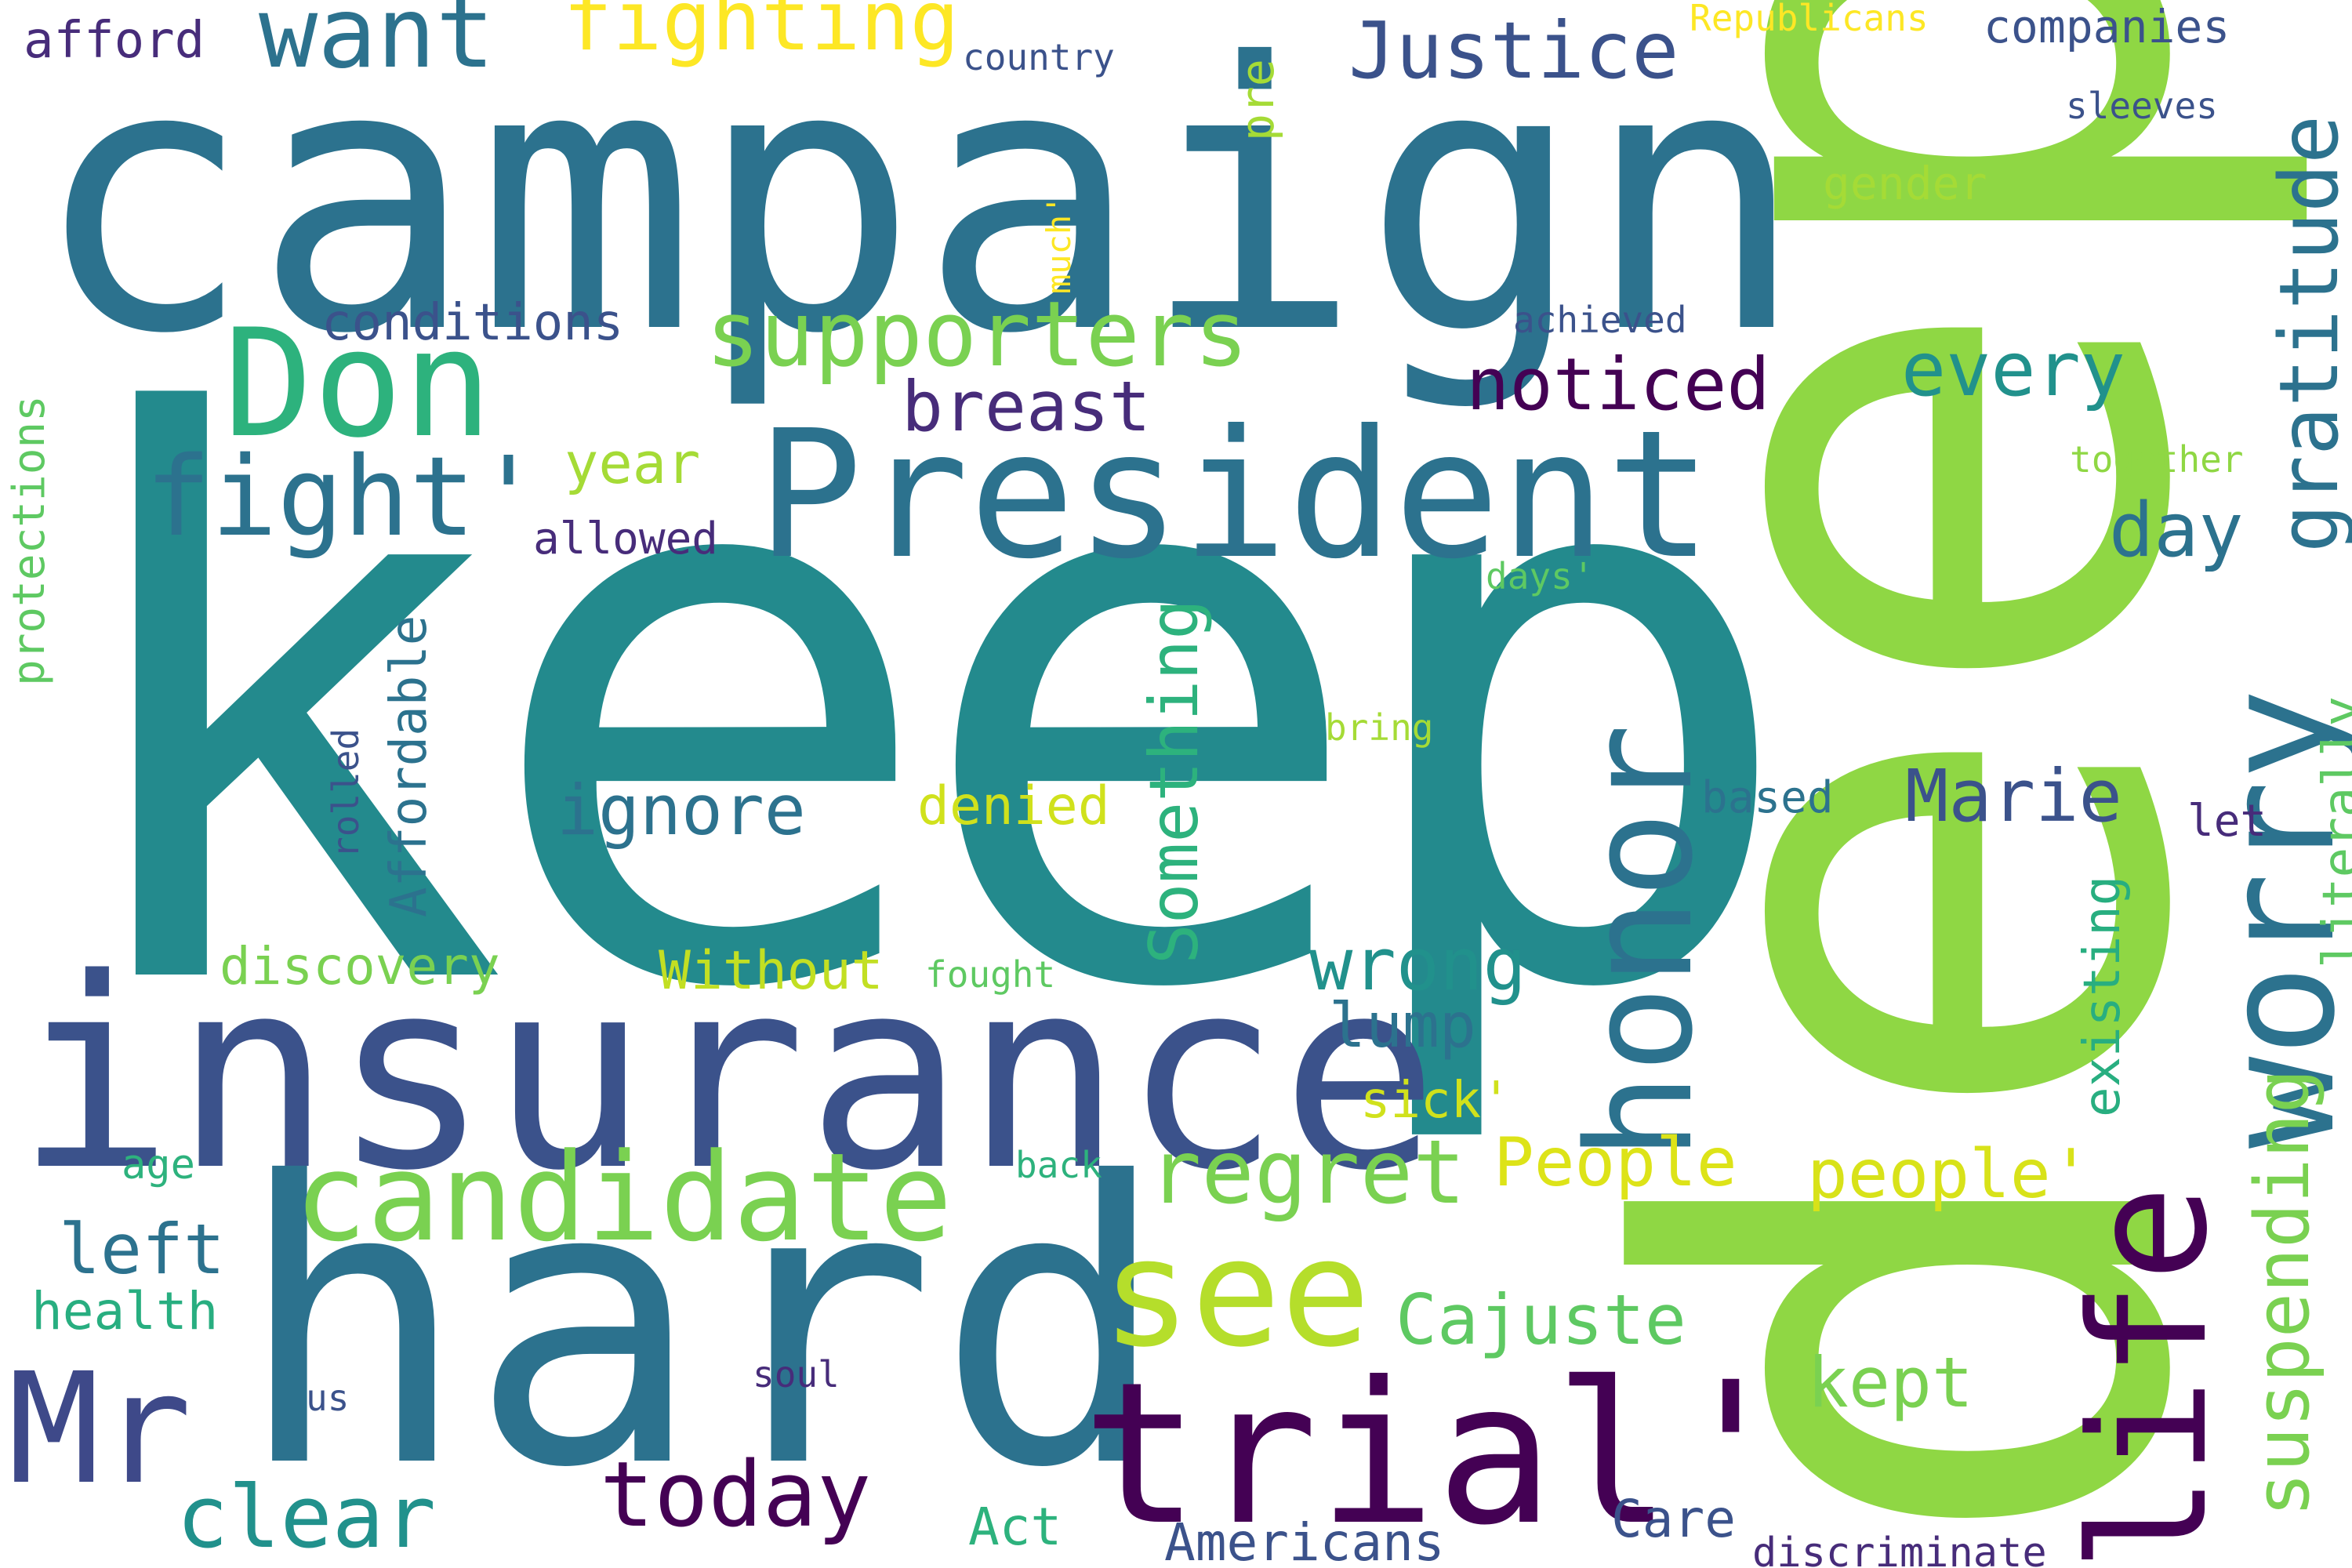 The width and height of the screenshot is (2352, 1568). I want to click on word-much: much', so click(1059, 244).